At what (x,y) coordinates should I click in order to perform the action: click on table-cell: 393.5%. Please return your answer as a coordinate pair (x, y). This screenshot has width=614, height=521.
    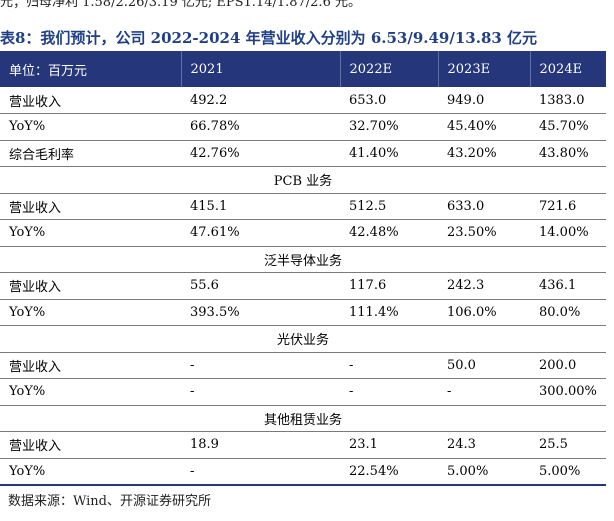
    Looking at the image, I should click on (260, 312).